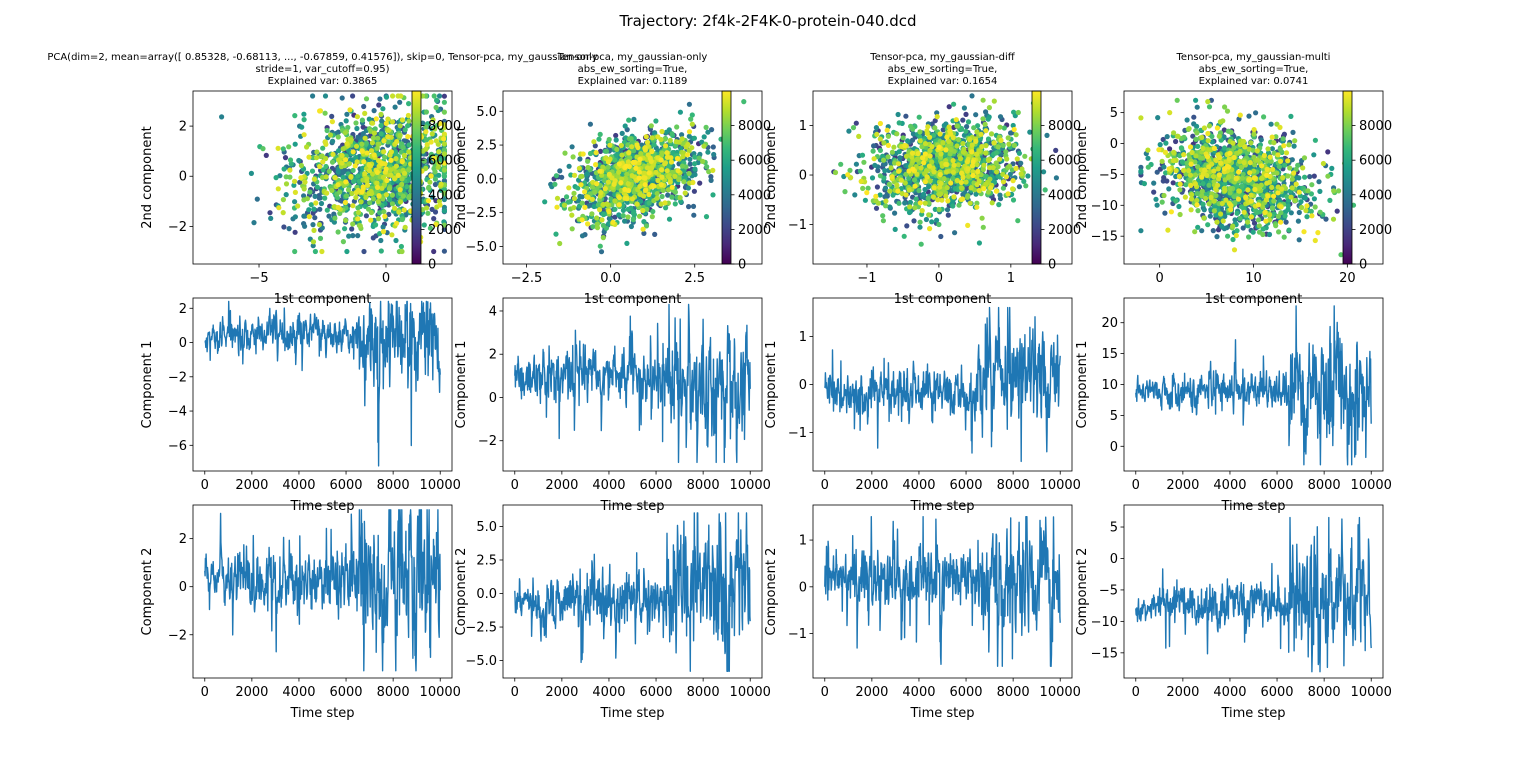  Describe the element at coordinates (444, 161) in the screenshot. I see `colorbar-tick-label: 6000` at that location.